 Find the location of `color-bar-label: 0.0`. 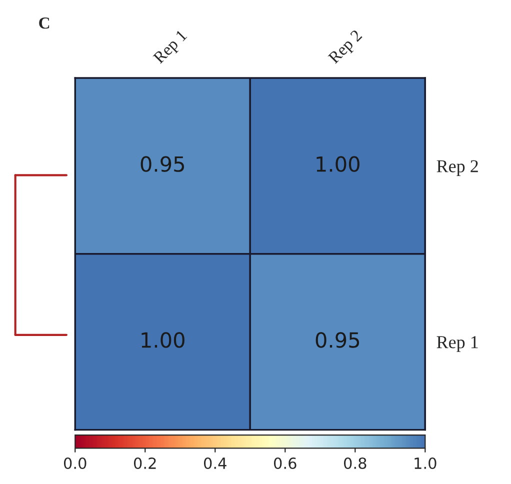

color-bar-label: 0.0 is located at coordinates (75, 463).